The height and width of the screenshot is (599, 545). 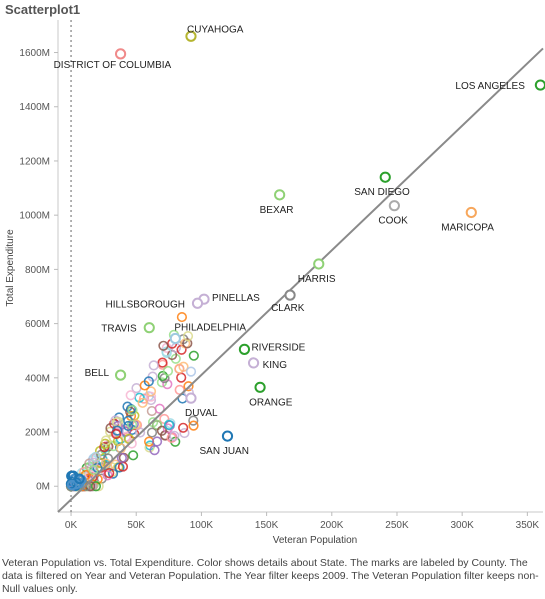 I want to click on point-label-riverside: RIVERSIDE, so click(x=278, y=347).